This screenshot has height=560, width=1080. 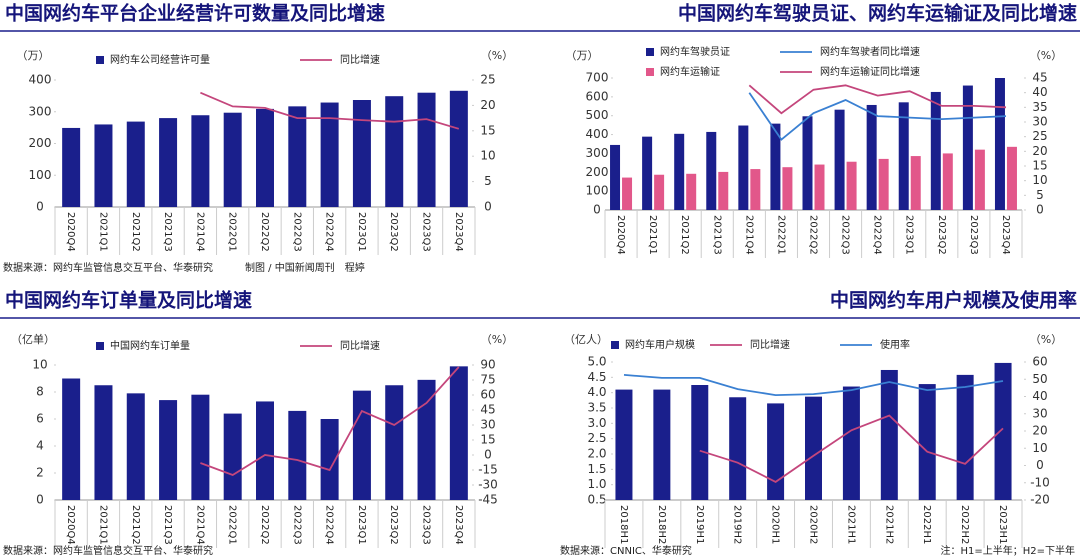 I want to click on x-tick-label: 2022Q2, so click(x=813, y=235).